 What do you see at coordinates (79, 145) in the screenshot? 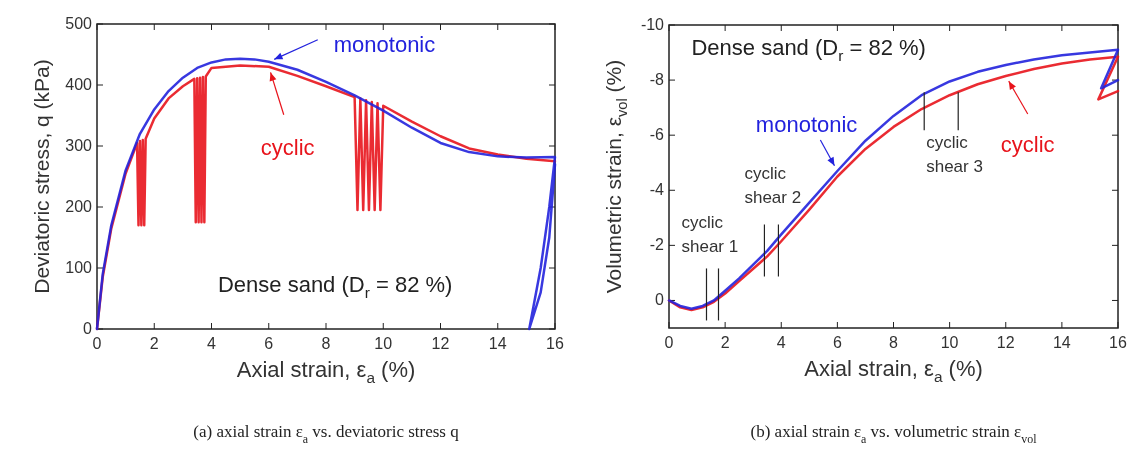
I see `y-tick-label: 300` at bounding box center [79, 145].